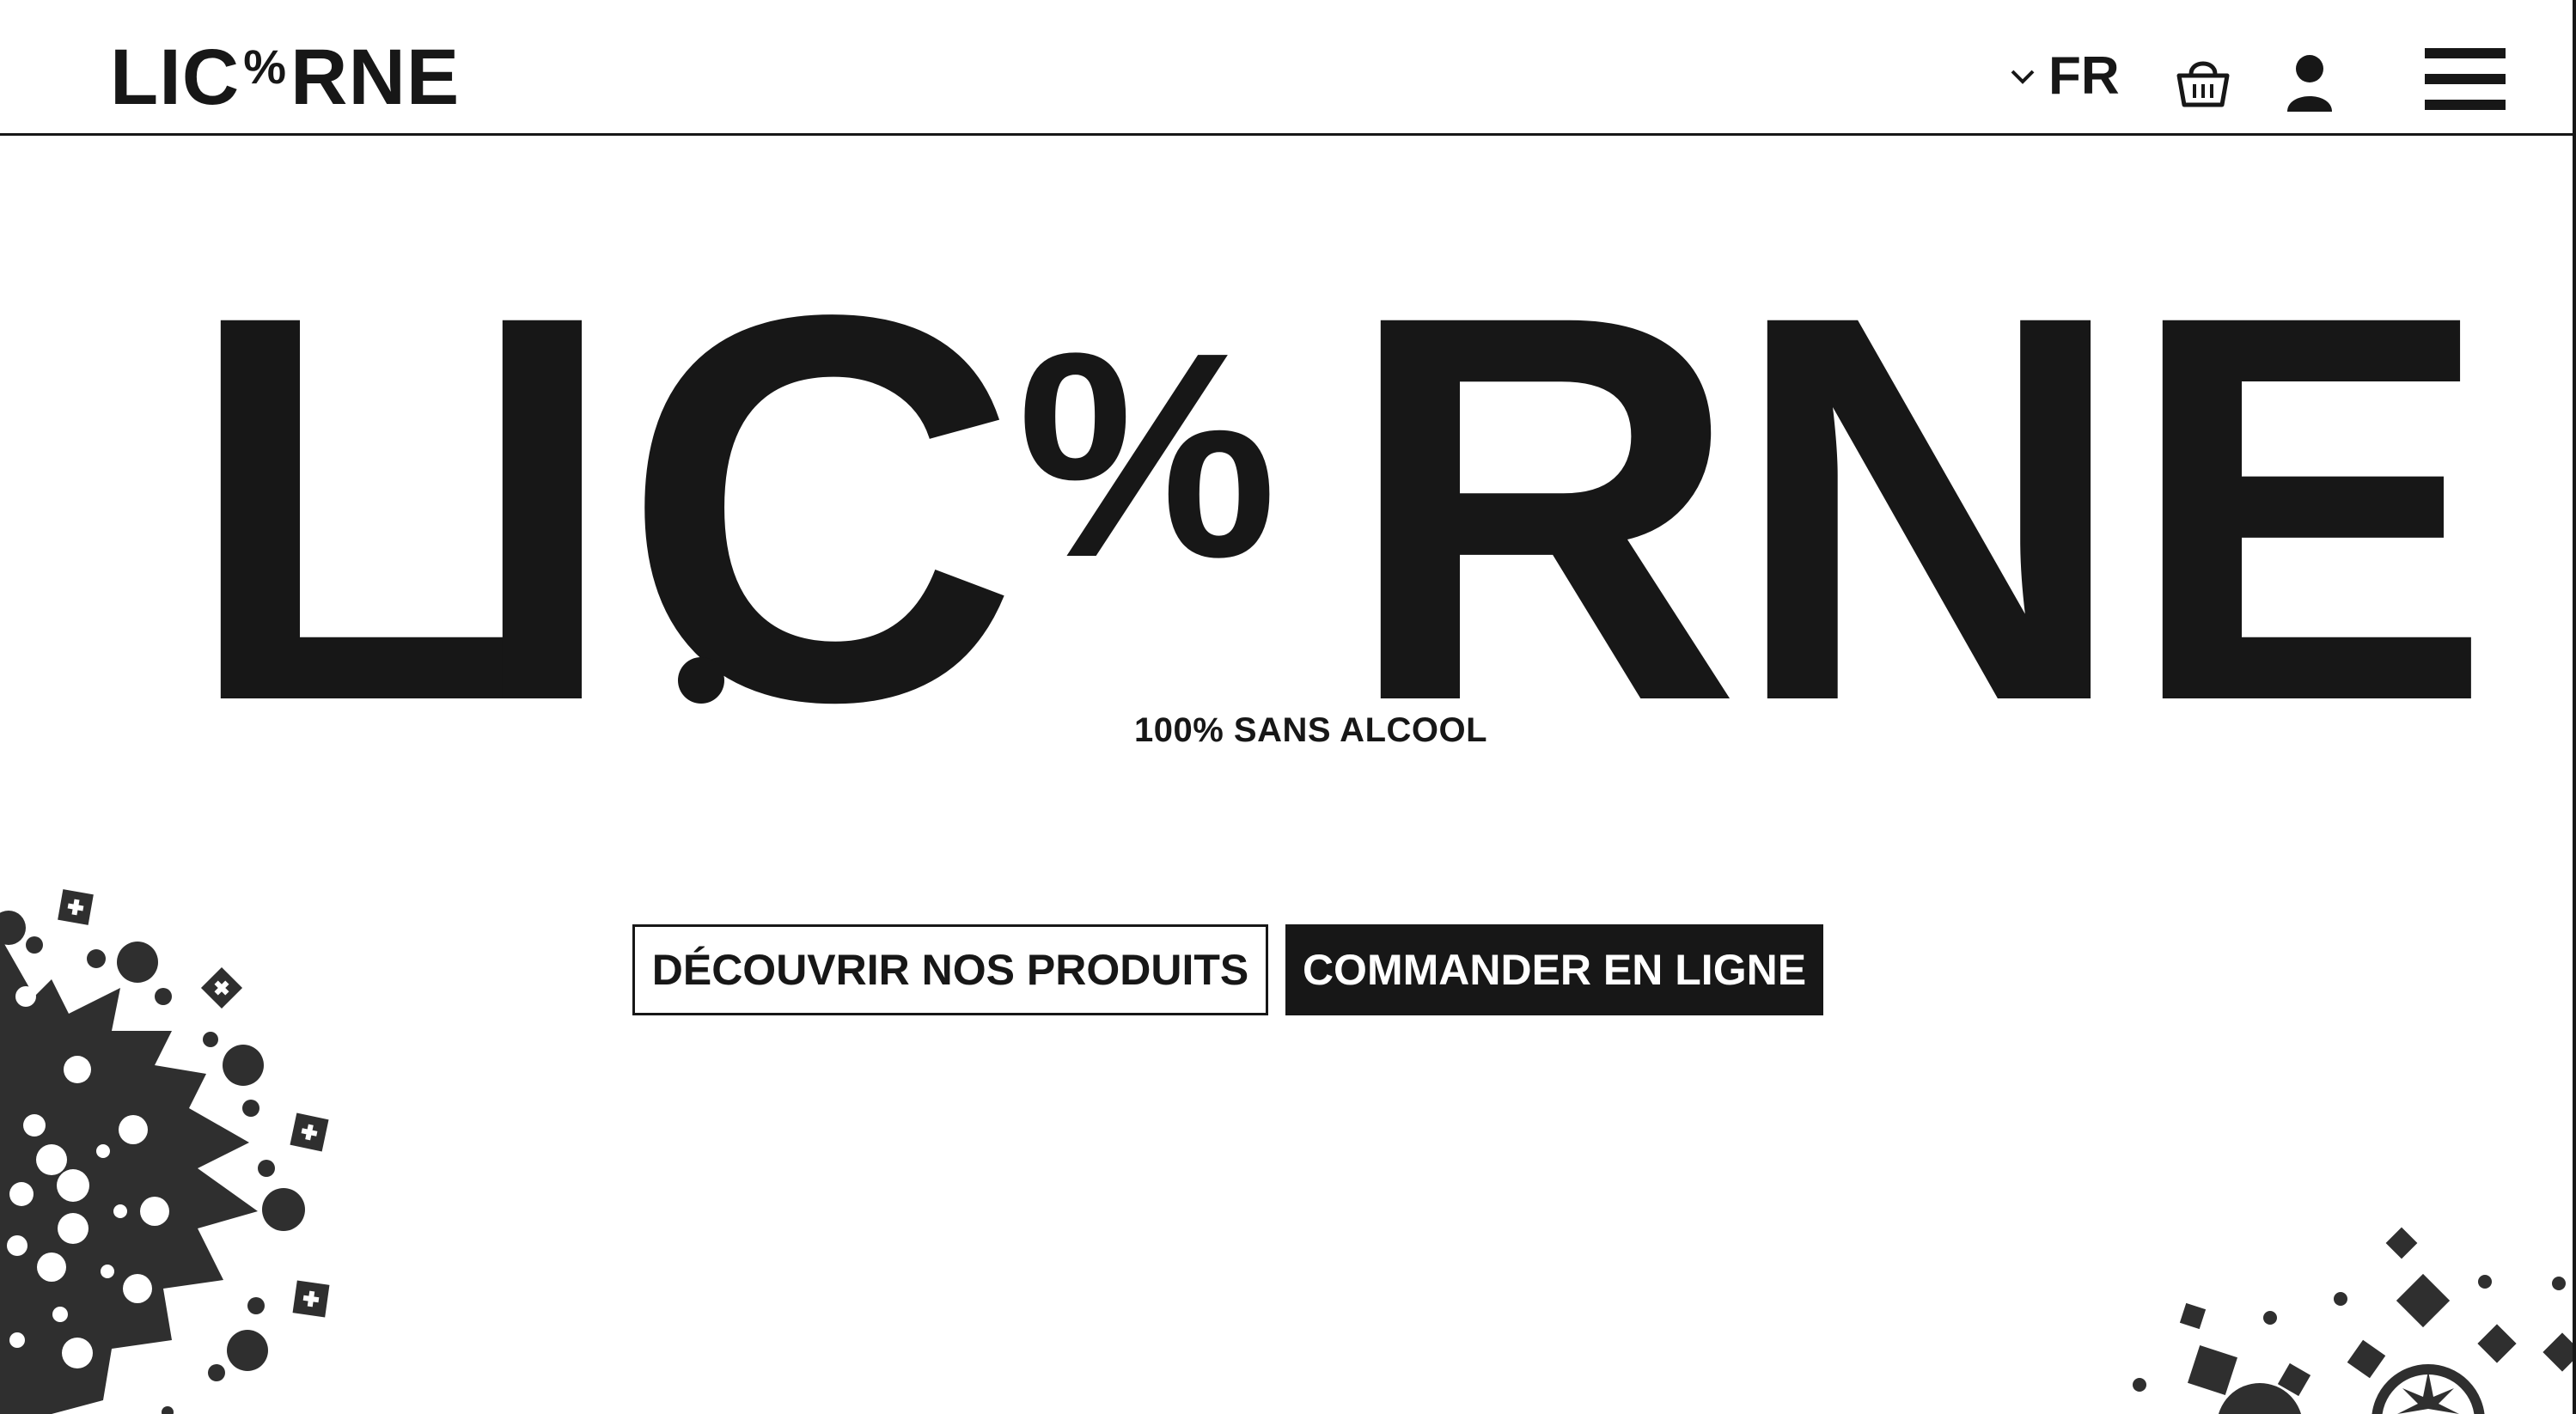  I want to click on hero-letter-l: L, so click(352, 508).